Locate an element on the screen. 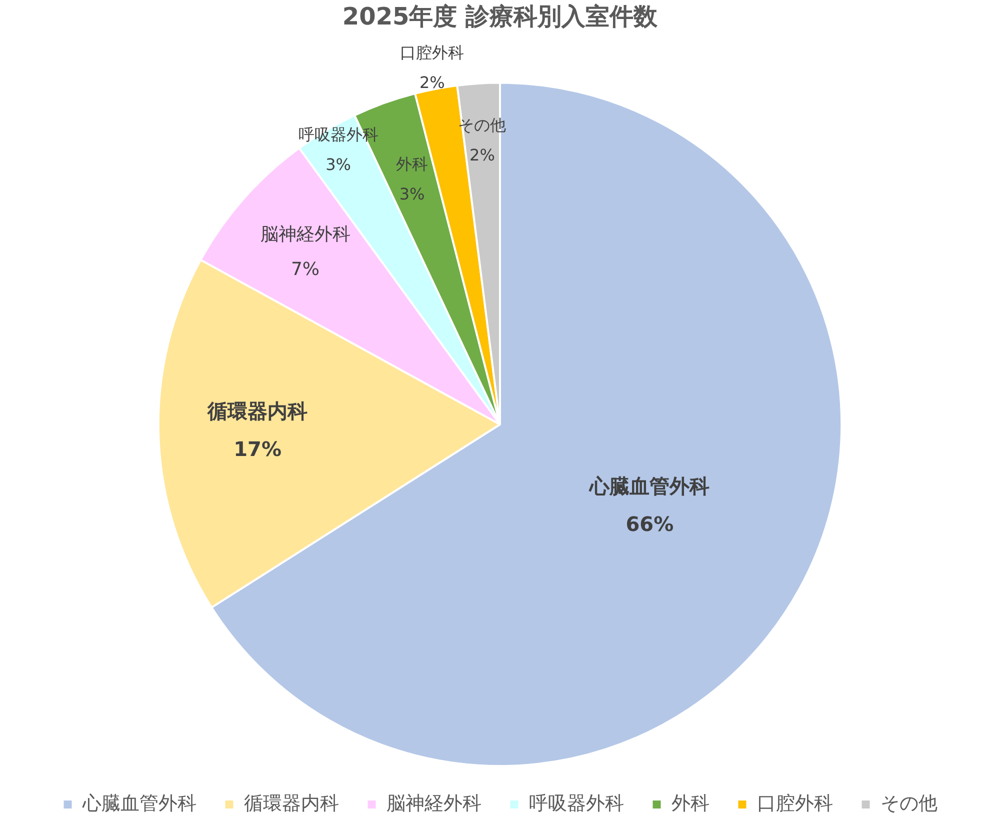  slice-label: 循環器内科 is located at coordinates (257, 411).